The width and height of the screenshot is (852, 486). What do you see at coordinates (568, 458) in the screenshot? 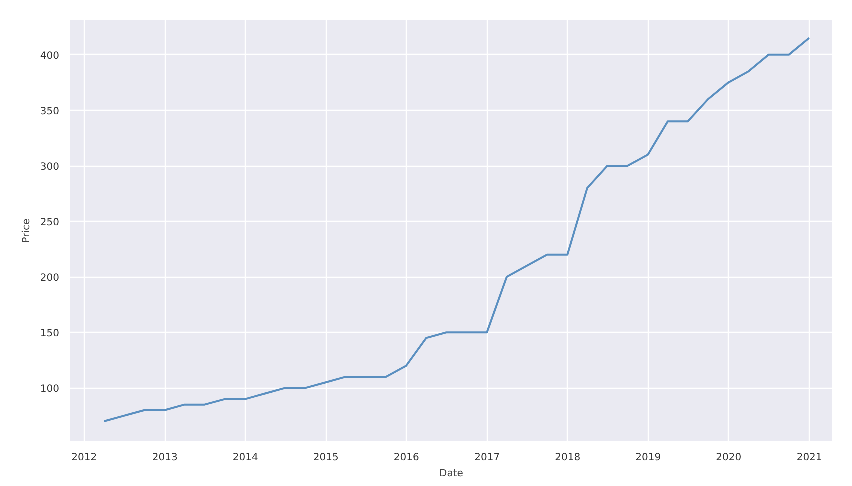
I see `x-tick-label: 2018` at bounding box center [568, 458].